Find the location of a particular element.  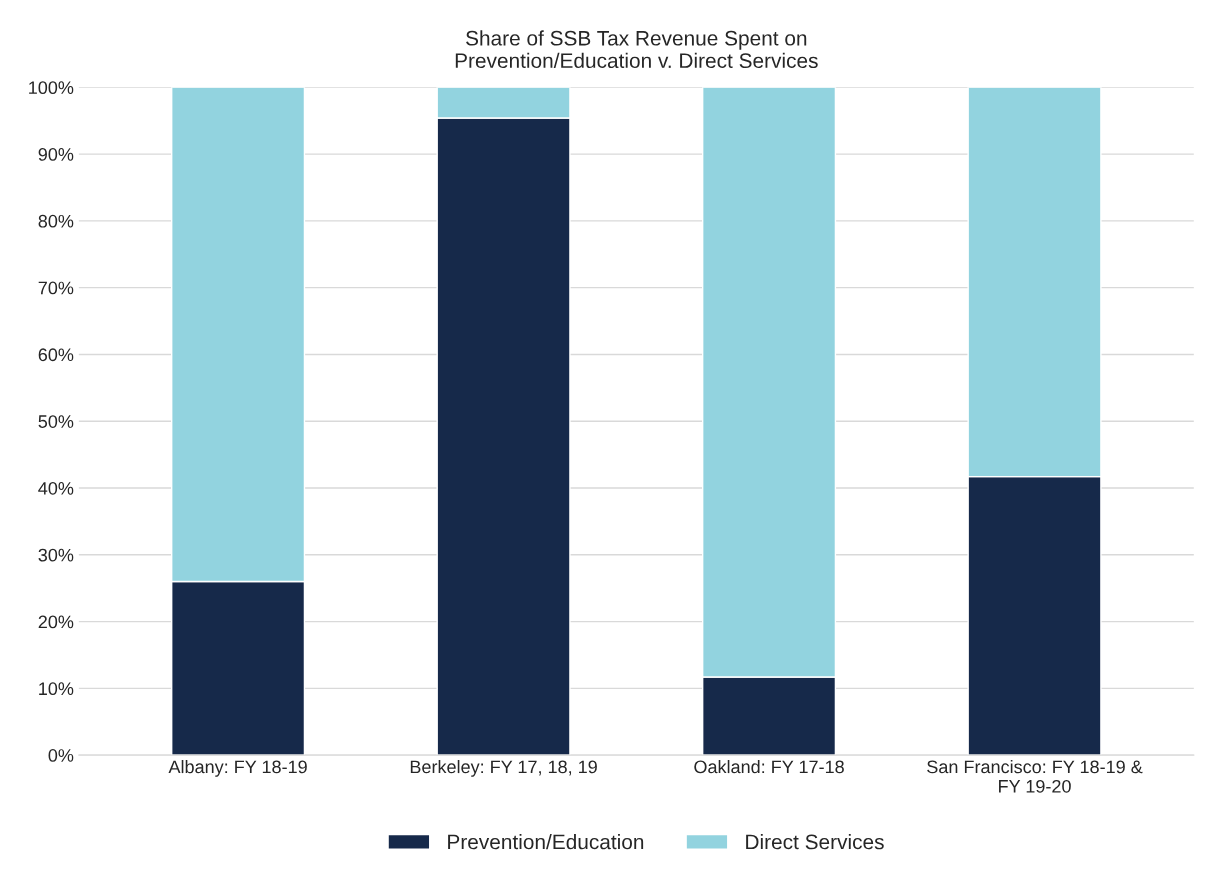

x-tick-label: Albany: FY 18-19 is located at coordinates (237, 768).